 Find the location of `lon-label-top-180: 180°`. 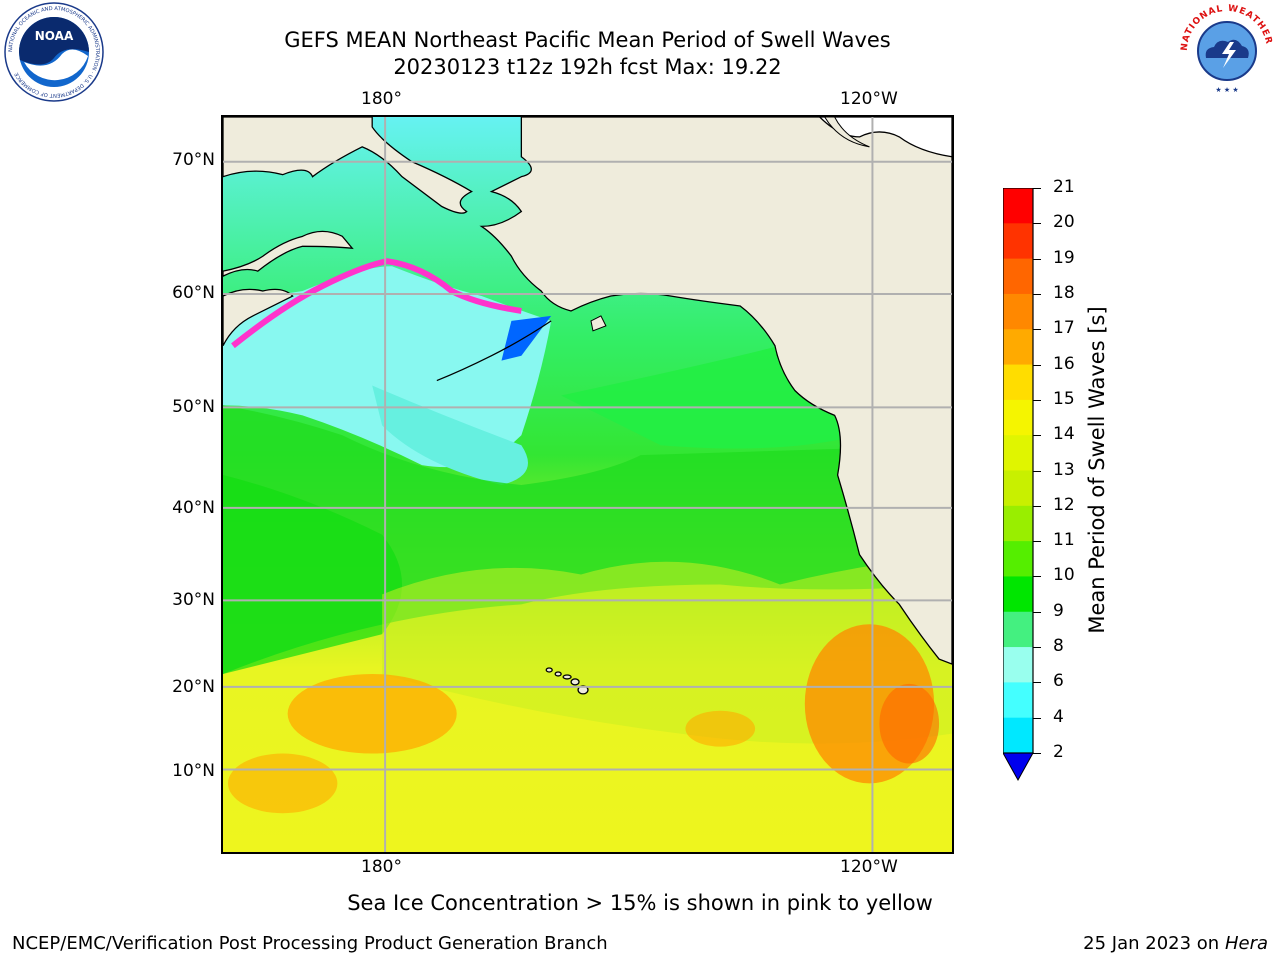

lon-label-top-180: 180° is located at coordinates (381, 99).